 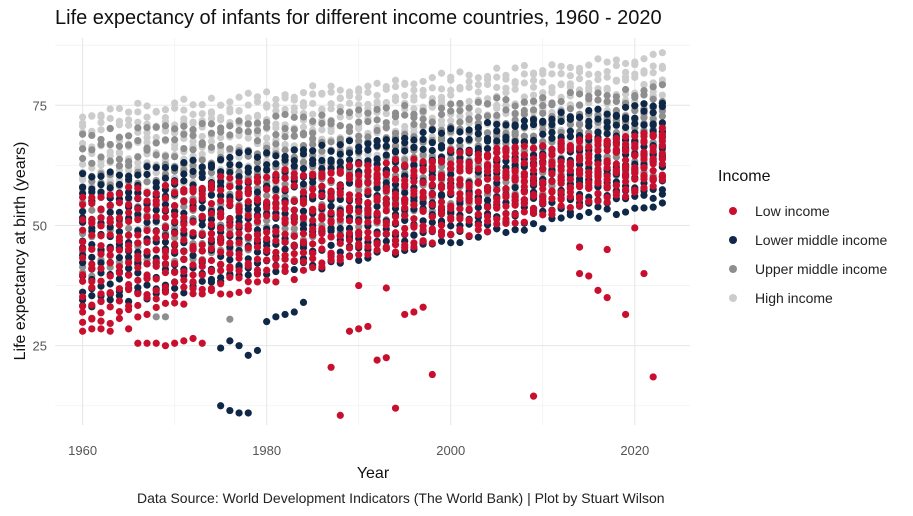 What do you see at coordinates (40, 225) in the screenshot?
I see `y-axis-ticks: 25 50 75` at bounding box center [40, 225].